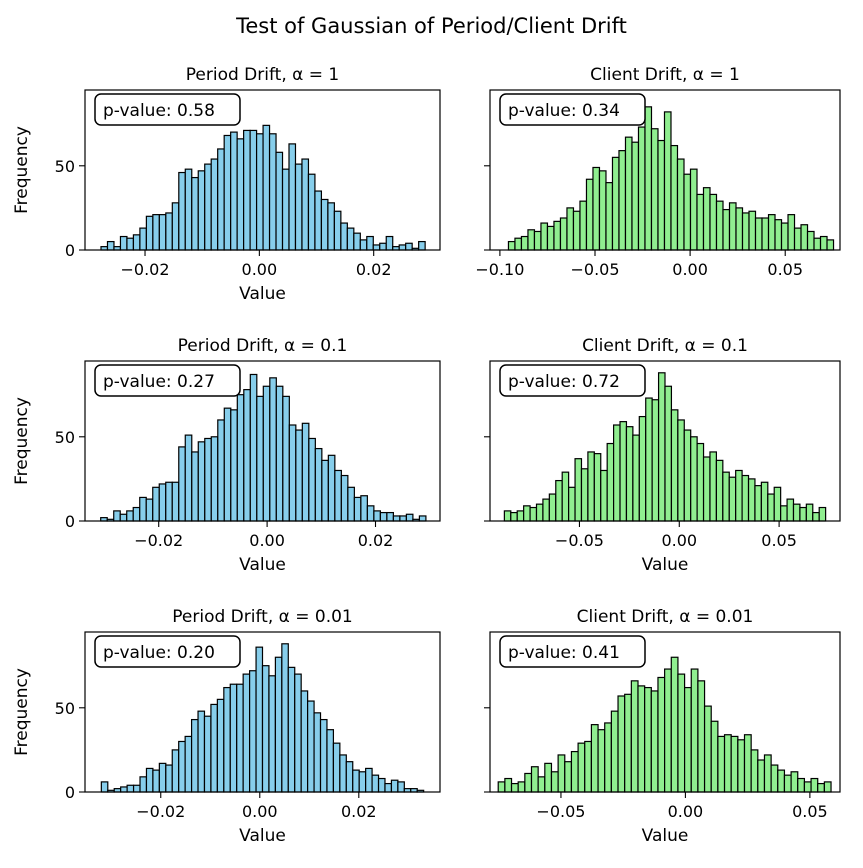 This screenshot has height=868, width=863. I want to click on pvalue-text: p-value: 0.41, so click(564, 653).